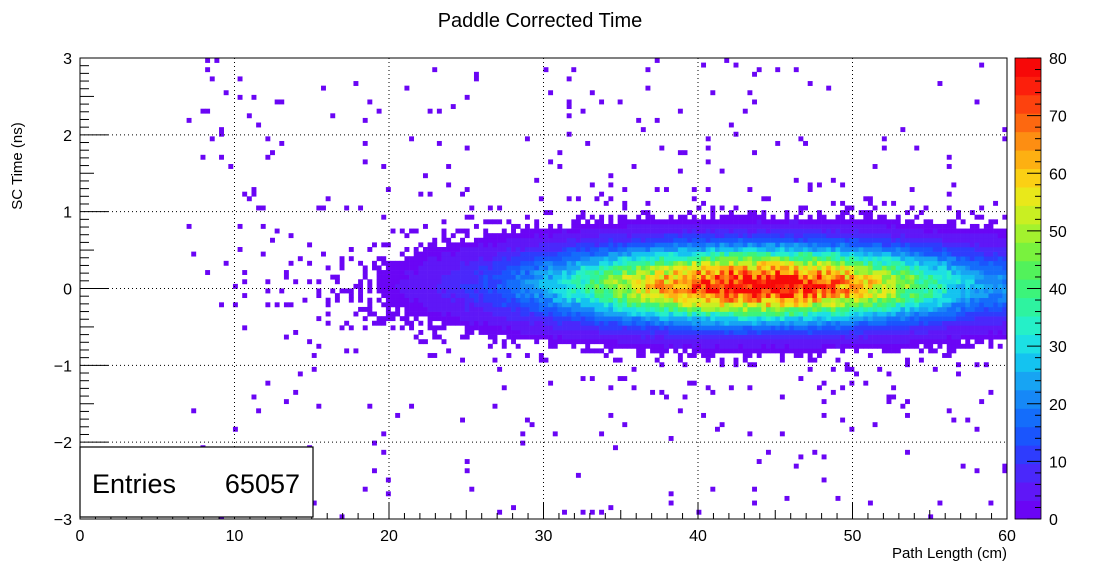 The image size is (1101, 568). I want to click on y-tick-label: −2, so click(63, 443).